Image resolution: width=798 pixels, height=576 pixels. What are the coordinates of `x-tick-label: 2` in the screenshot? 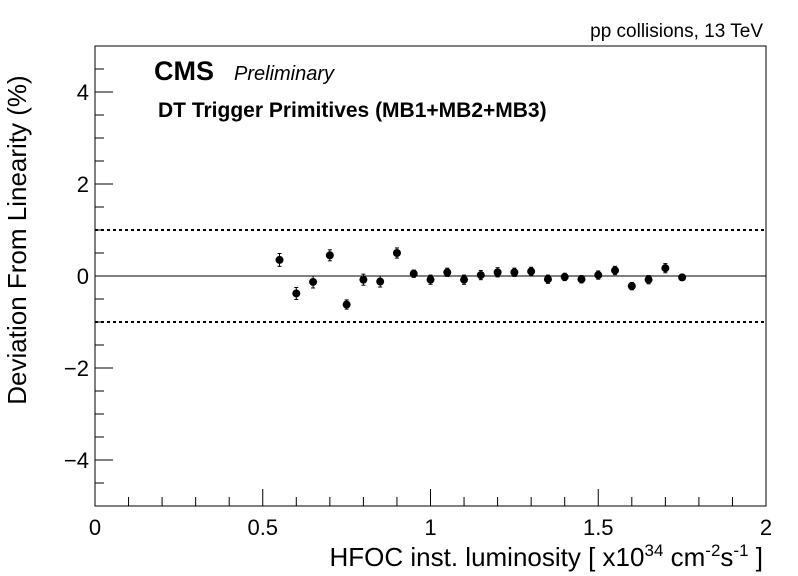 It's located at (766, 527).